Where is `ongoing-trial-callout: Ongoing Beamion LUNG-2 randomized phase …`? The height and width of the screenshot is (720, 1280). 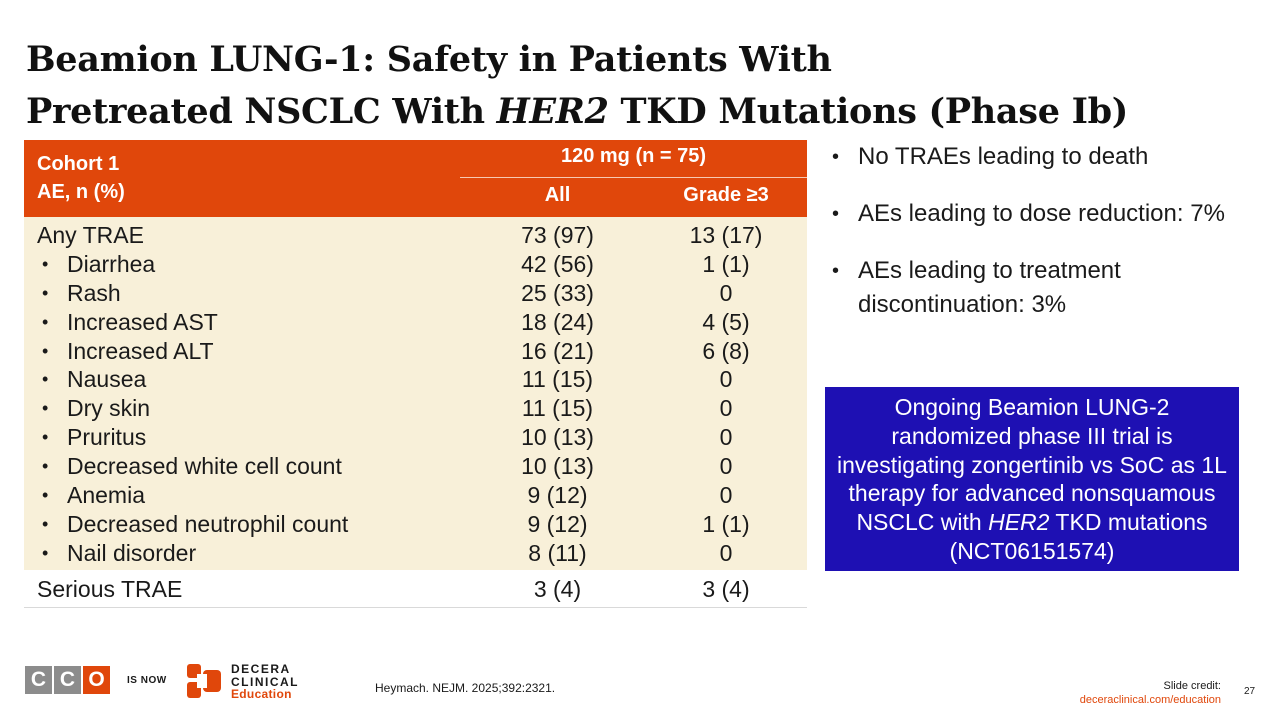 ongoing-trial-callout: Ongoing Beamion LUNG-2 randomized phase … is located at coordinates (1032, 479).